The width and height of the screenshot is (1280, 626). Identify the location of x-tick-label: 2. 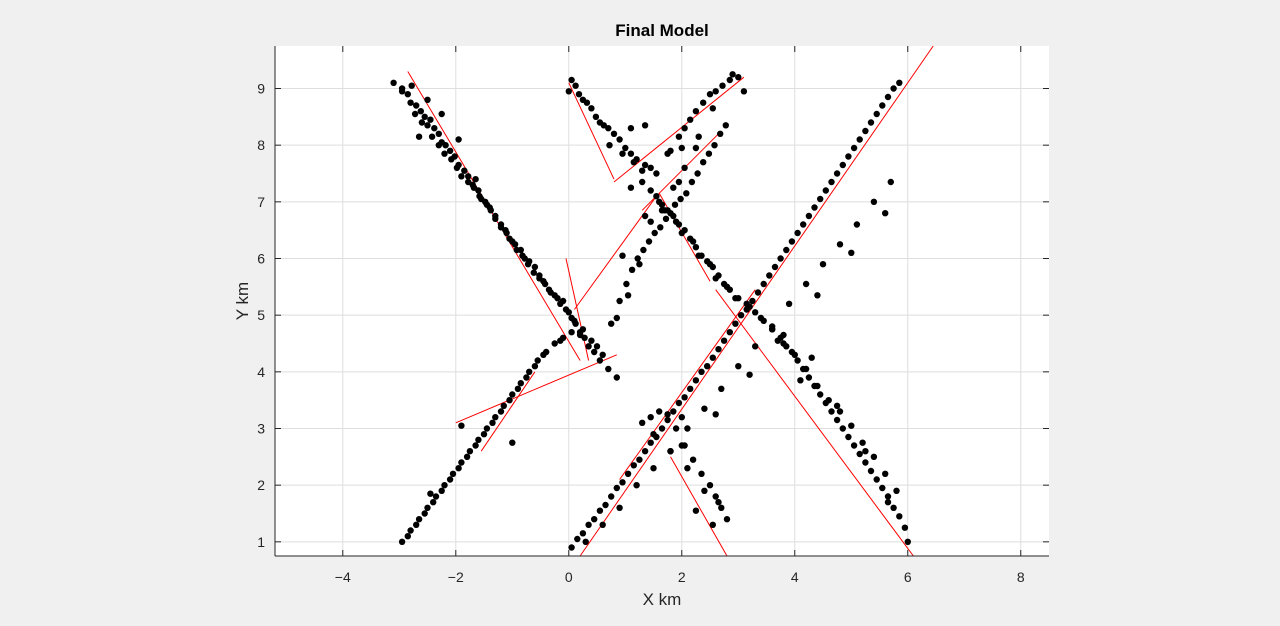
(682, 577).